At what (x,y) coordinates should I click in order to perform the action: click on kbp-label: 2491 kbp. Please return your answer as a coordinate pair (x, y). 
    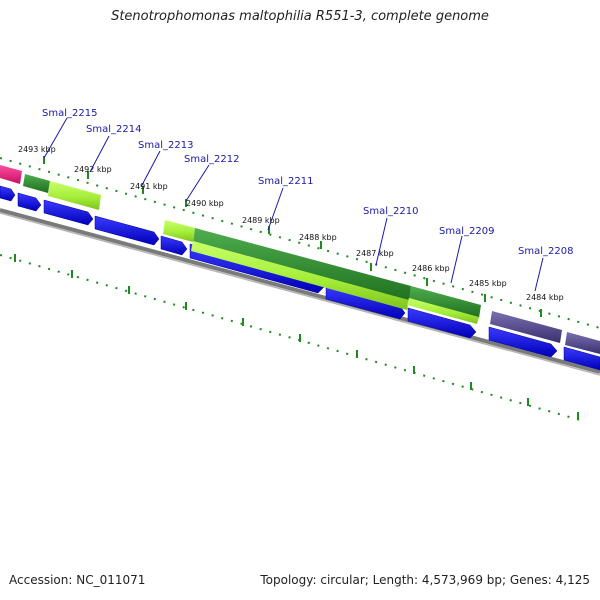
    Looking at the image, I should click on (149, 186).